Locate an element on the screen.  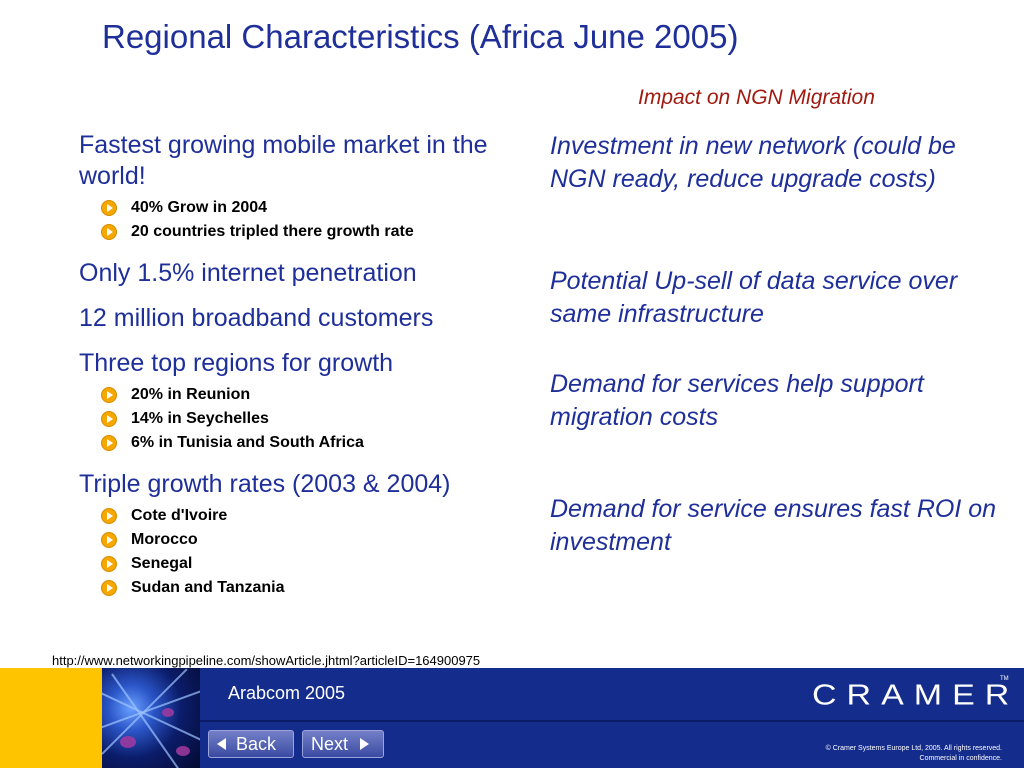
sub-item: Sudan and Tanzania is located at coordinates (310, 588).